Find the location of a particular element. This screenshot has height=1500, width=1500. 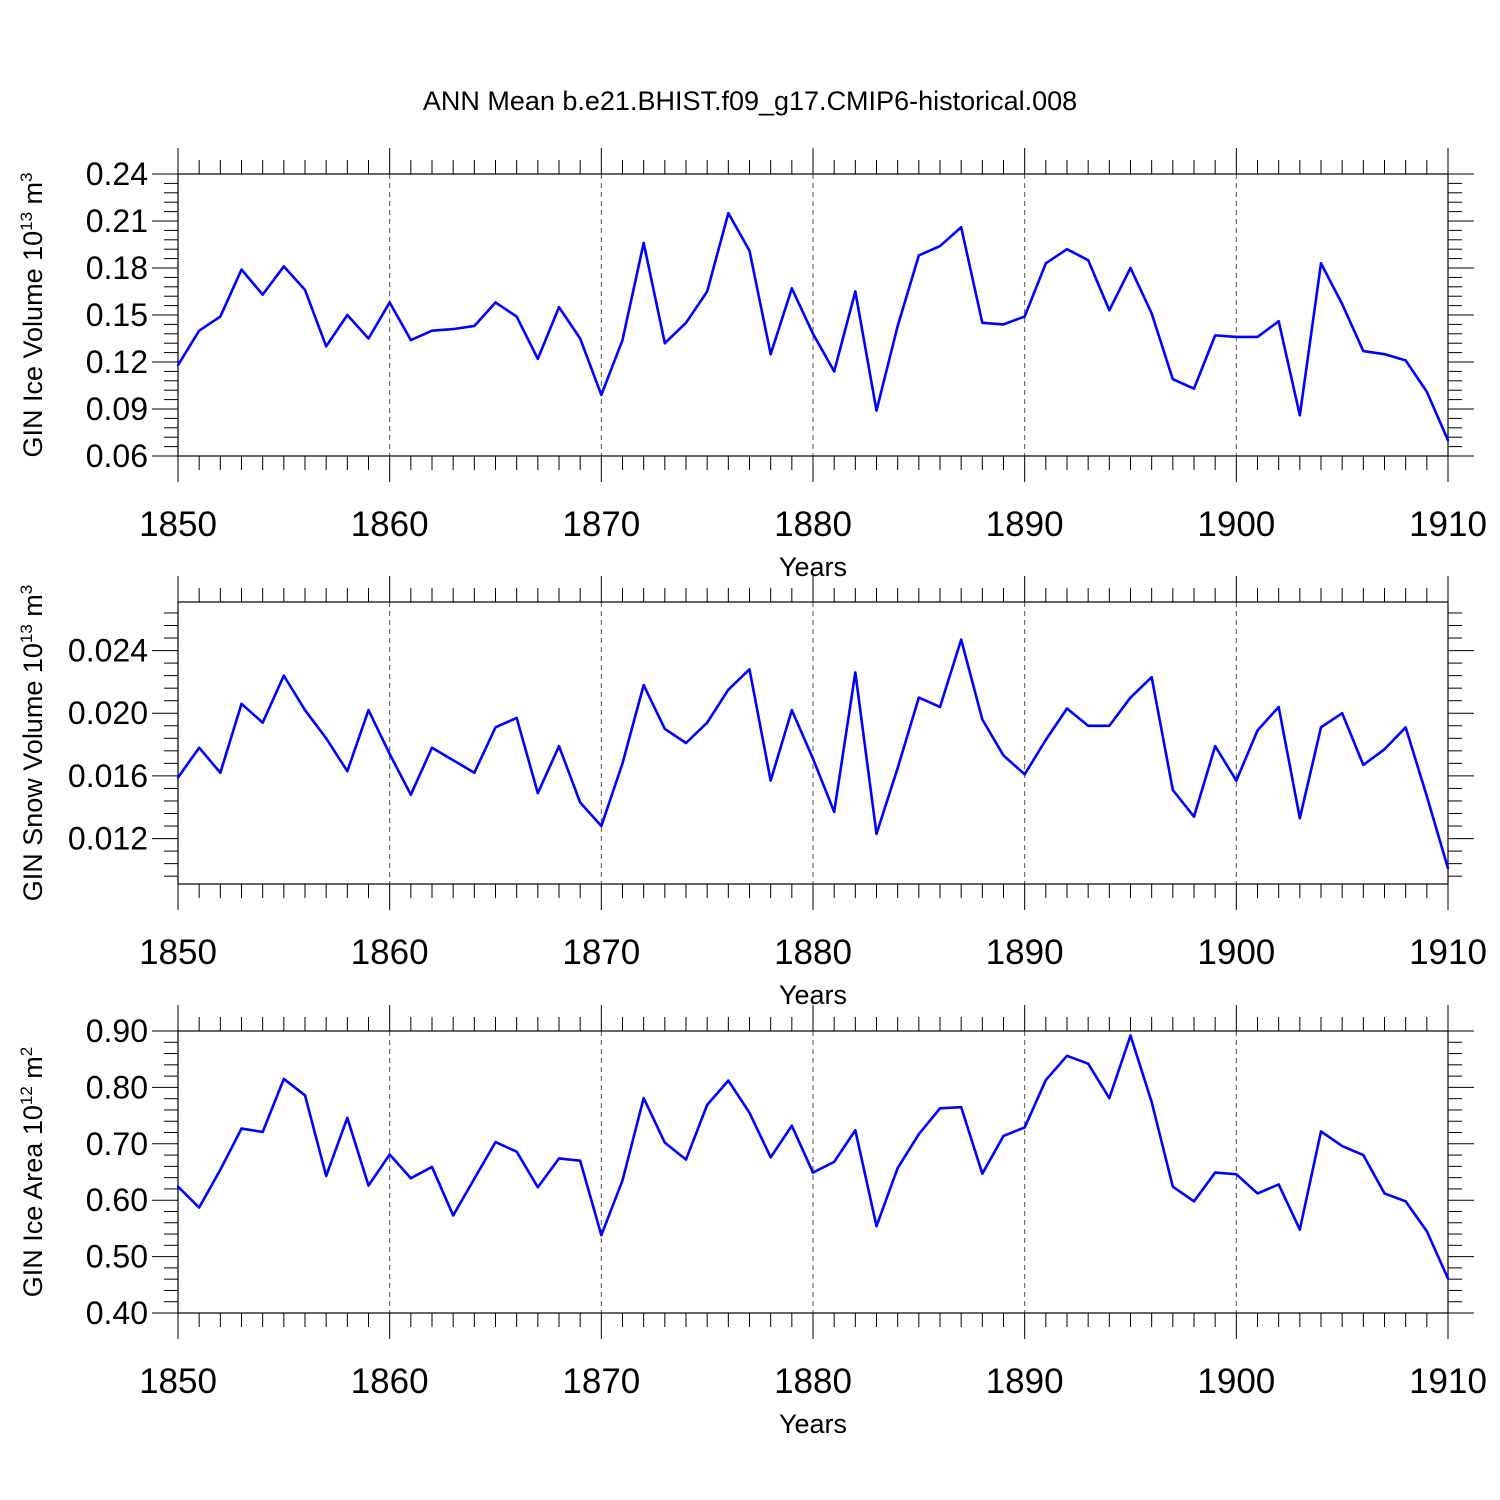

y-tick-label: 0.12 is located at coordinates (117, 362).